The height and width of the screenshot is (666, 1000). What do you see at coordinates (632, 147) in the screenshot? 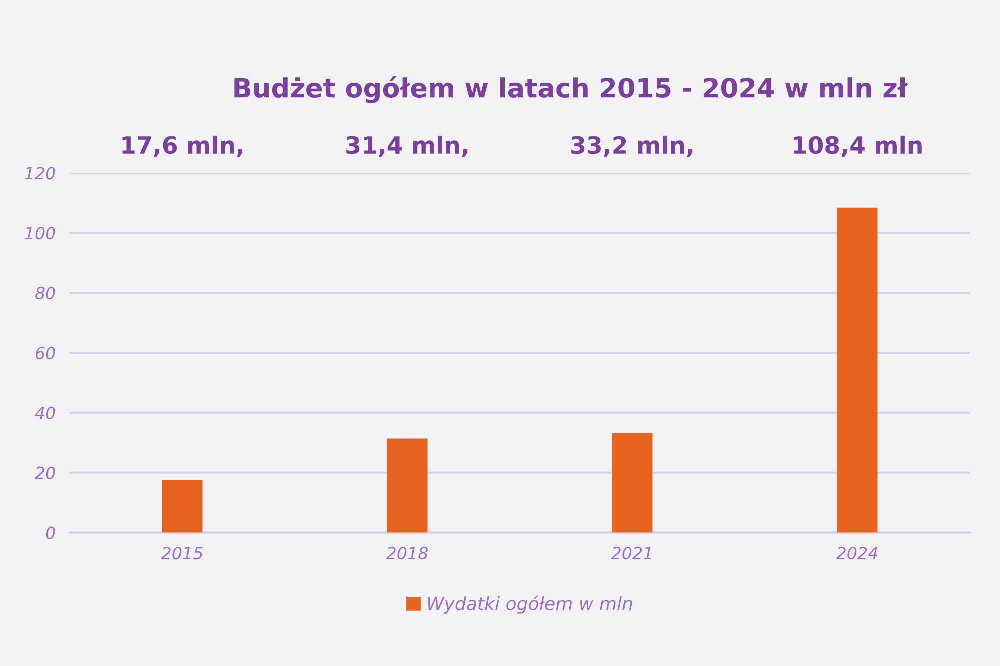
I see `text: 33,2 mln,` at bounding box center [632, 147].